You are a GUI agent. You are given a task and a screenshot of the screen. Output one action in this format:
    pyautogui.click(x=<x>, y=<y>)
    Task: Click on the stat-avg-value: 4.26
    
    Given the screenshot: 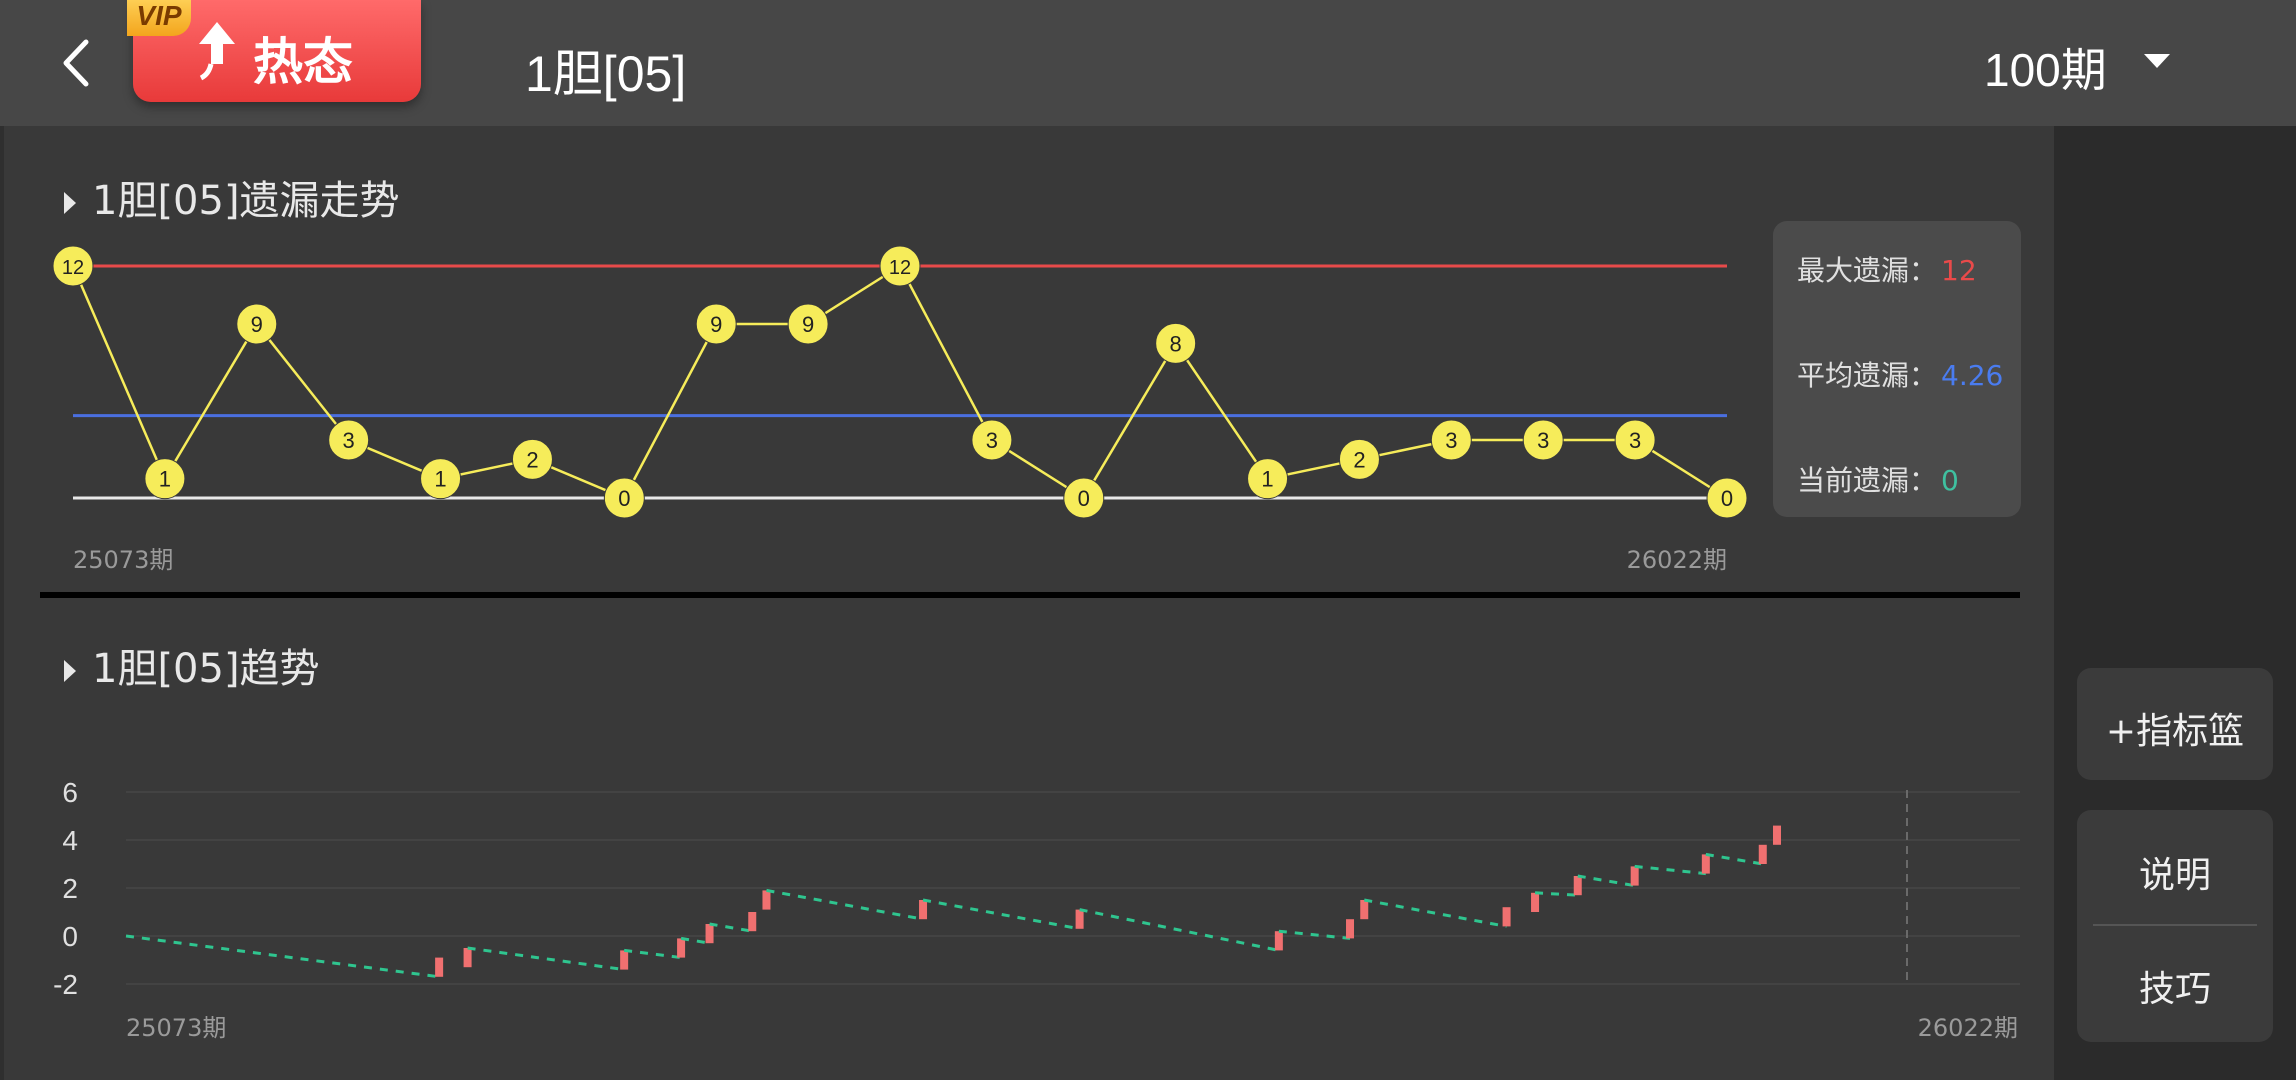 What is the action you would take?
    pyautogui.click(x=1972, y=375)
    